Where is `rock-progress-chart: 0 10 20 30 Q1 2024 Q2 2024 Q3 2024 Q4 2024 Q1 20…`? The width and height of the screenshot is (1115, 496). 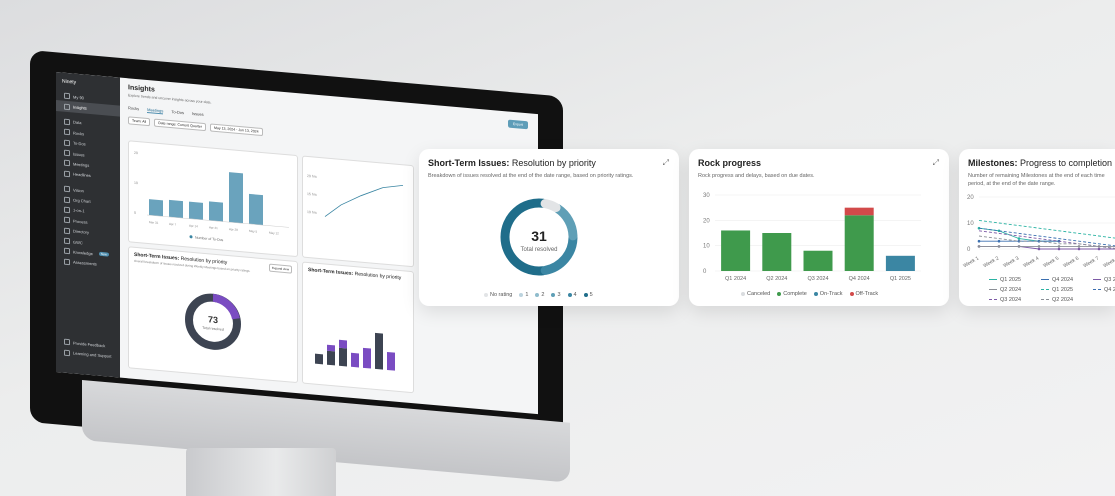 rock-progress-chart: 0 10 20 30 Q1 2024 Q2 2024 Q3 2024 Q4 2024 Q1 20… is located at coordinates (812, 237).